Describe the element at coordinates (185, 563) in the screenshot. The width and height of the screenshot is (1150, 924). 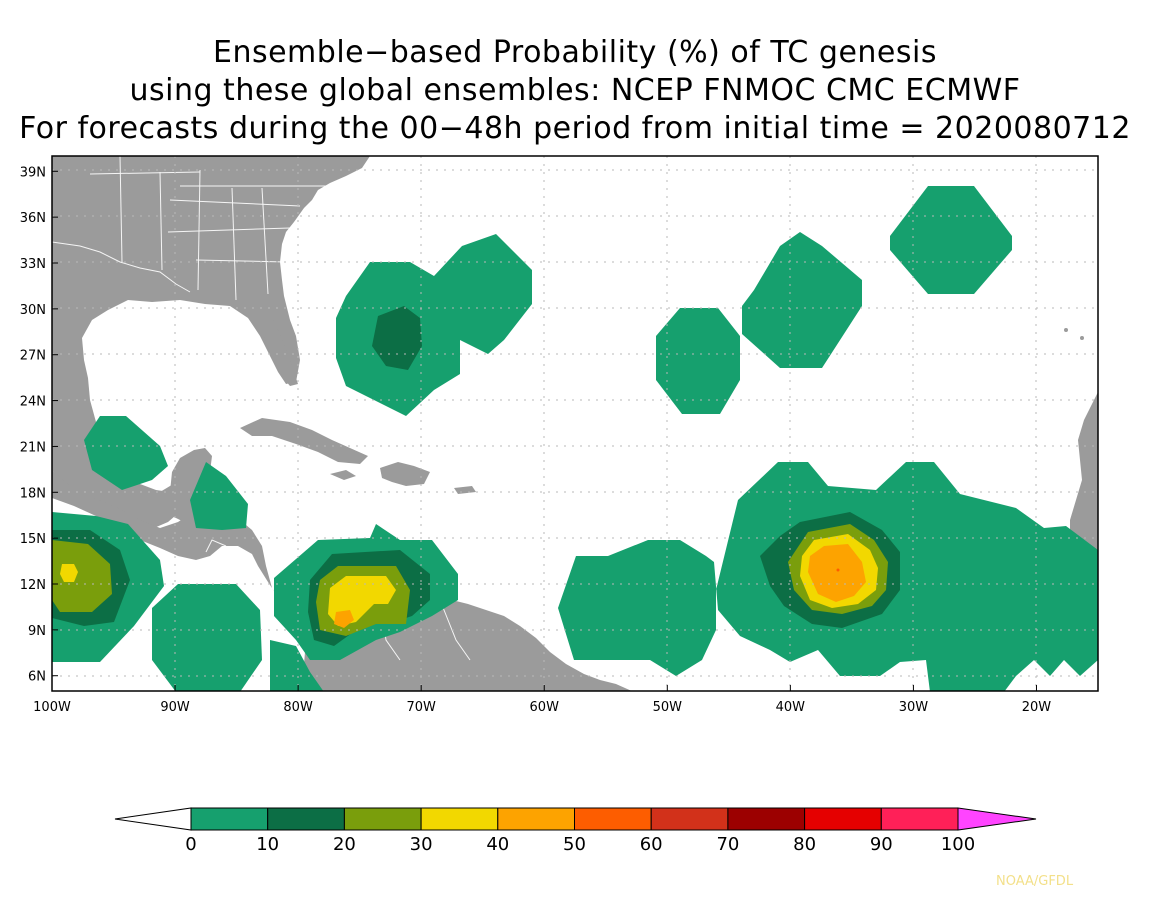
I see `central-america-landmass` at that location.